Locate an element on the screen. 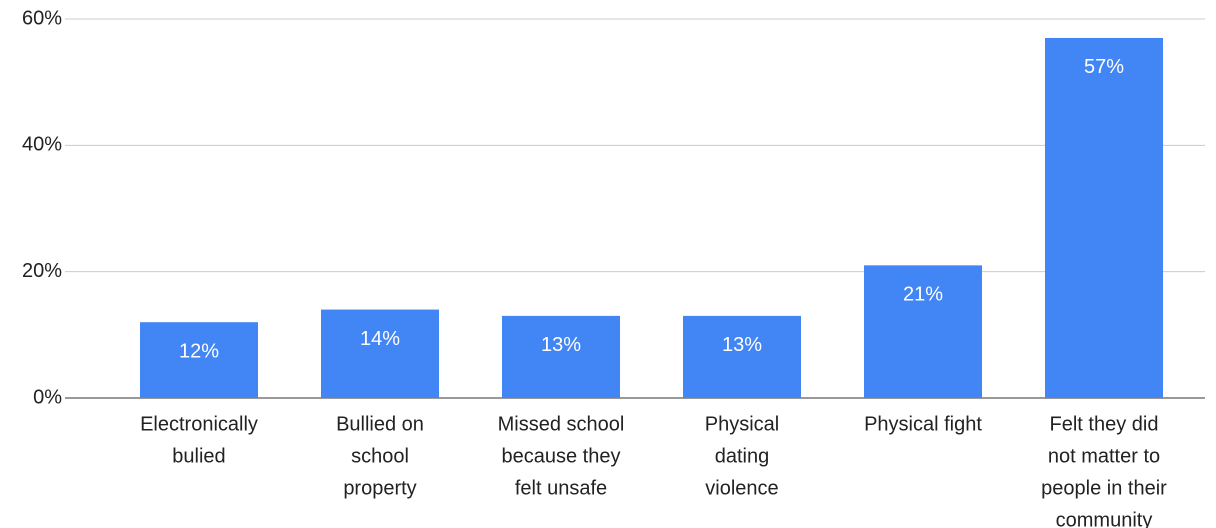  x-tick-label: property is located at coordinates (379, 488).